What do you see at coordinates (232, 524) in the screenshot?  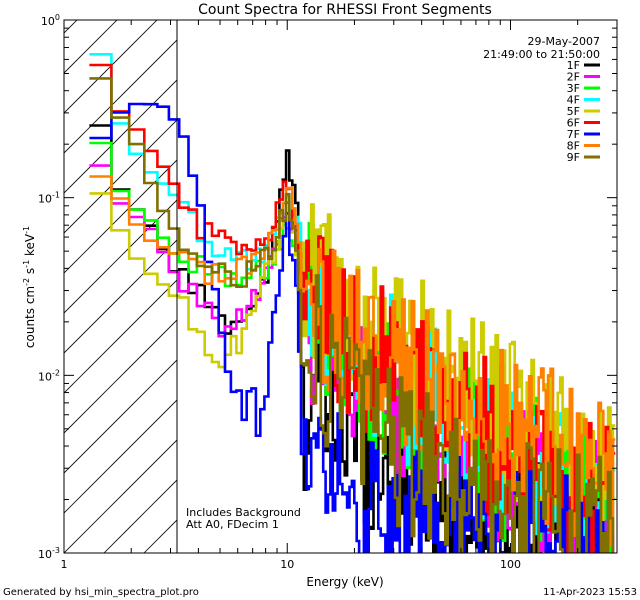 I see `attenuator-note: Att A0, FDecim 1` at bounding box center [232, 524].